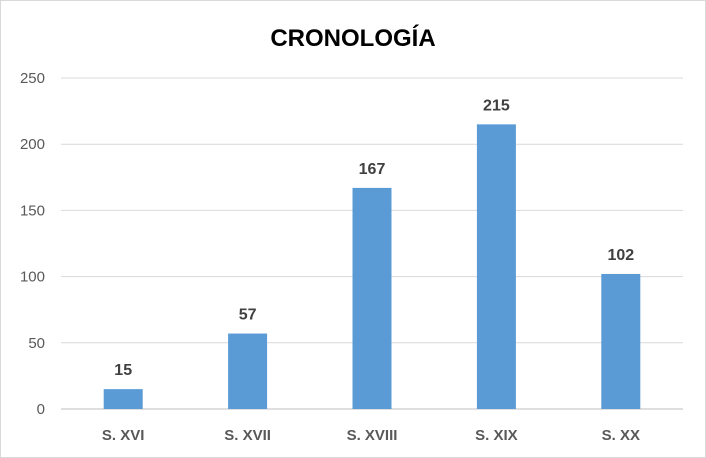 This screenshot has width=706, height=458. I want to click on y-axis-ticks: 0 50 100 150 200 250, so click(32, 244).